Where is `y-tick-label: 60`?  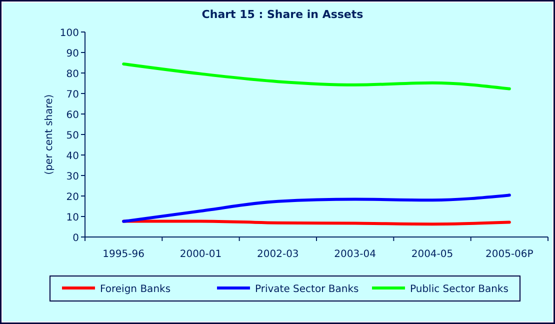 y-tick-label: 60 is located at coordinates (72, 115).